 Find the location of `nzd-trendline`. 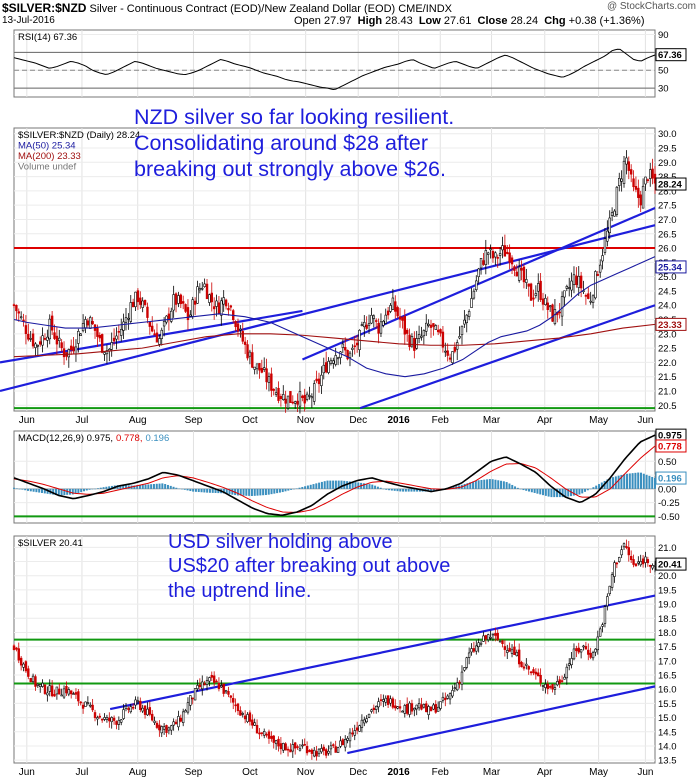

nzd-trendline is located at coordinates (507, 357).